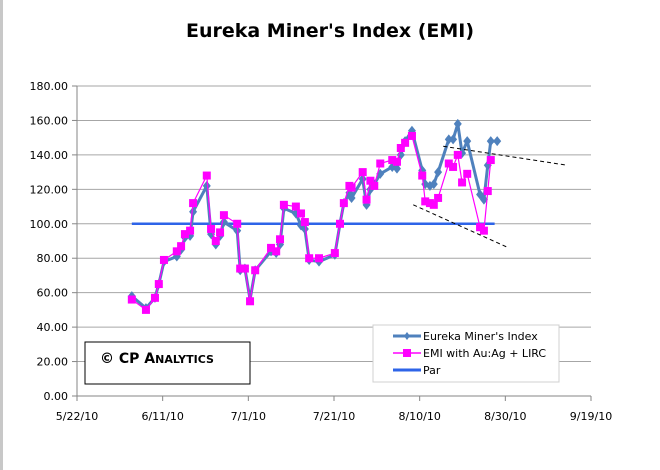 This screenshot has width=660, height=470. Describe the element at coordinates (53, 258) in the screenshot. I see `y-tick-label: 80.00` at that location.